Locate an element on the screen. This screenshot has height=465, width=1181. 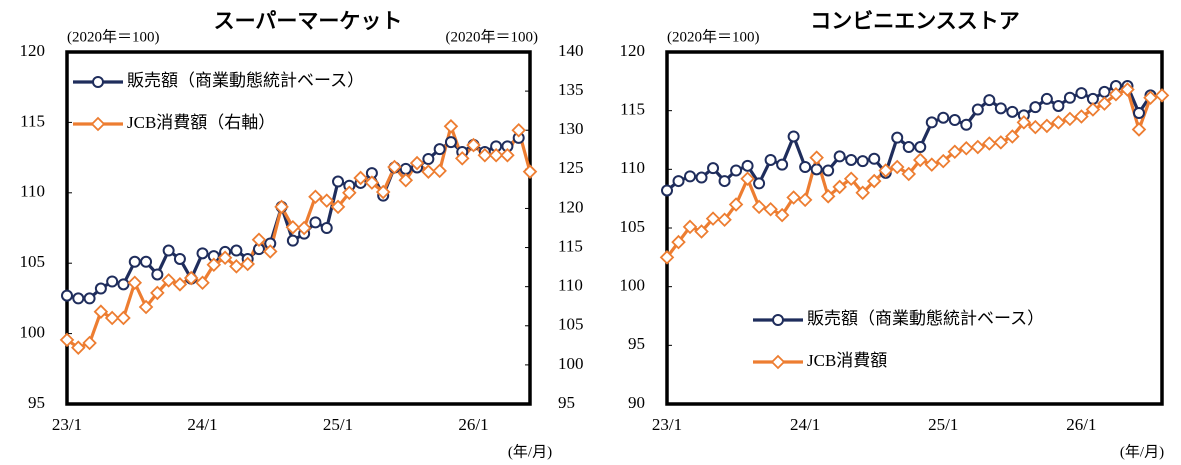
y2-axis-label: (2020年＝100) is located at coordinates (492, 36).